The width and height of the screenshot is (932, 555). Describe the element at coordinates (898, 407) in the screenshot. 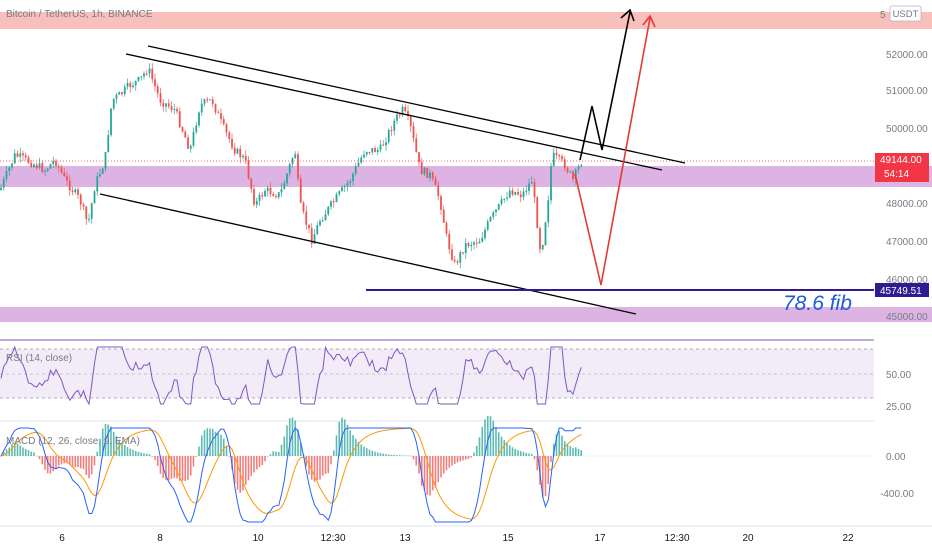

I see `rsi-tick-25: 25.00` at that location.